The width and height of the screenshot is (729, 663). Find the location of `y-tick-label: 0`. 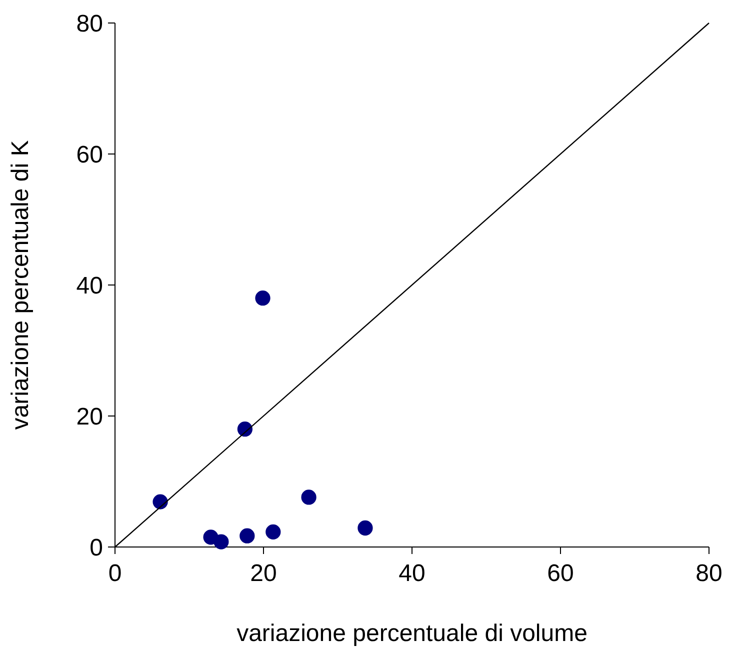

y-tick-label: 0 is located at coordinates (96, 548).